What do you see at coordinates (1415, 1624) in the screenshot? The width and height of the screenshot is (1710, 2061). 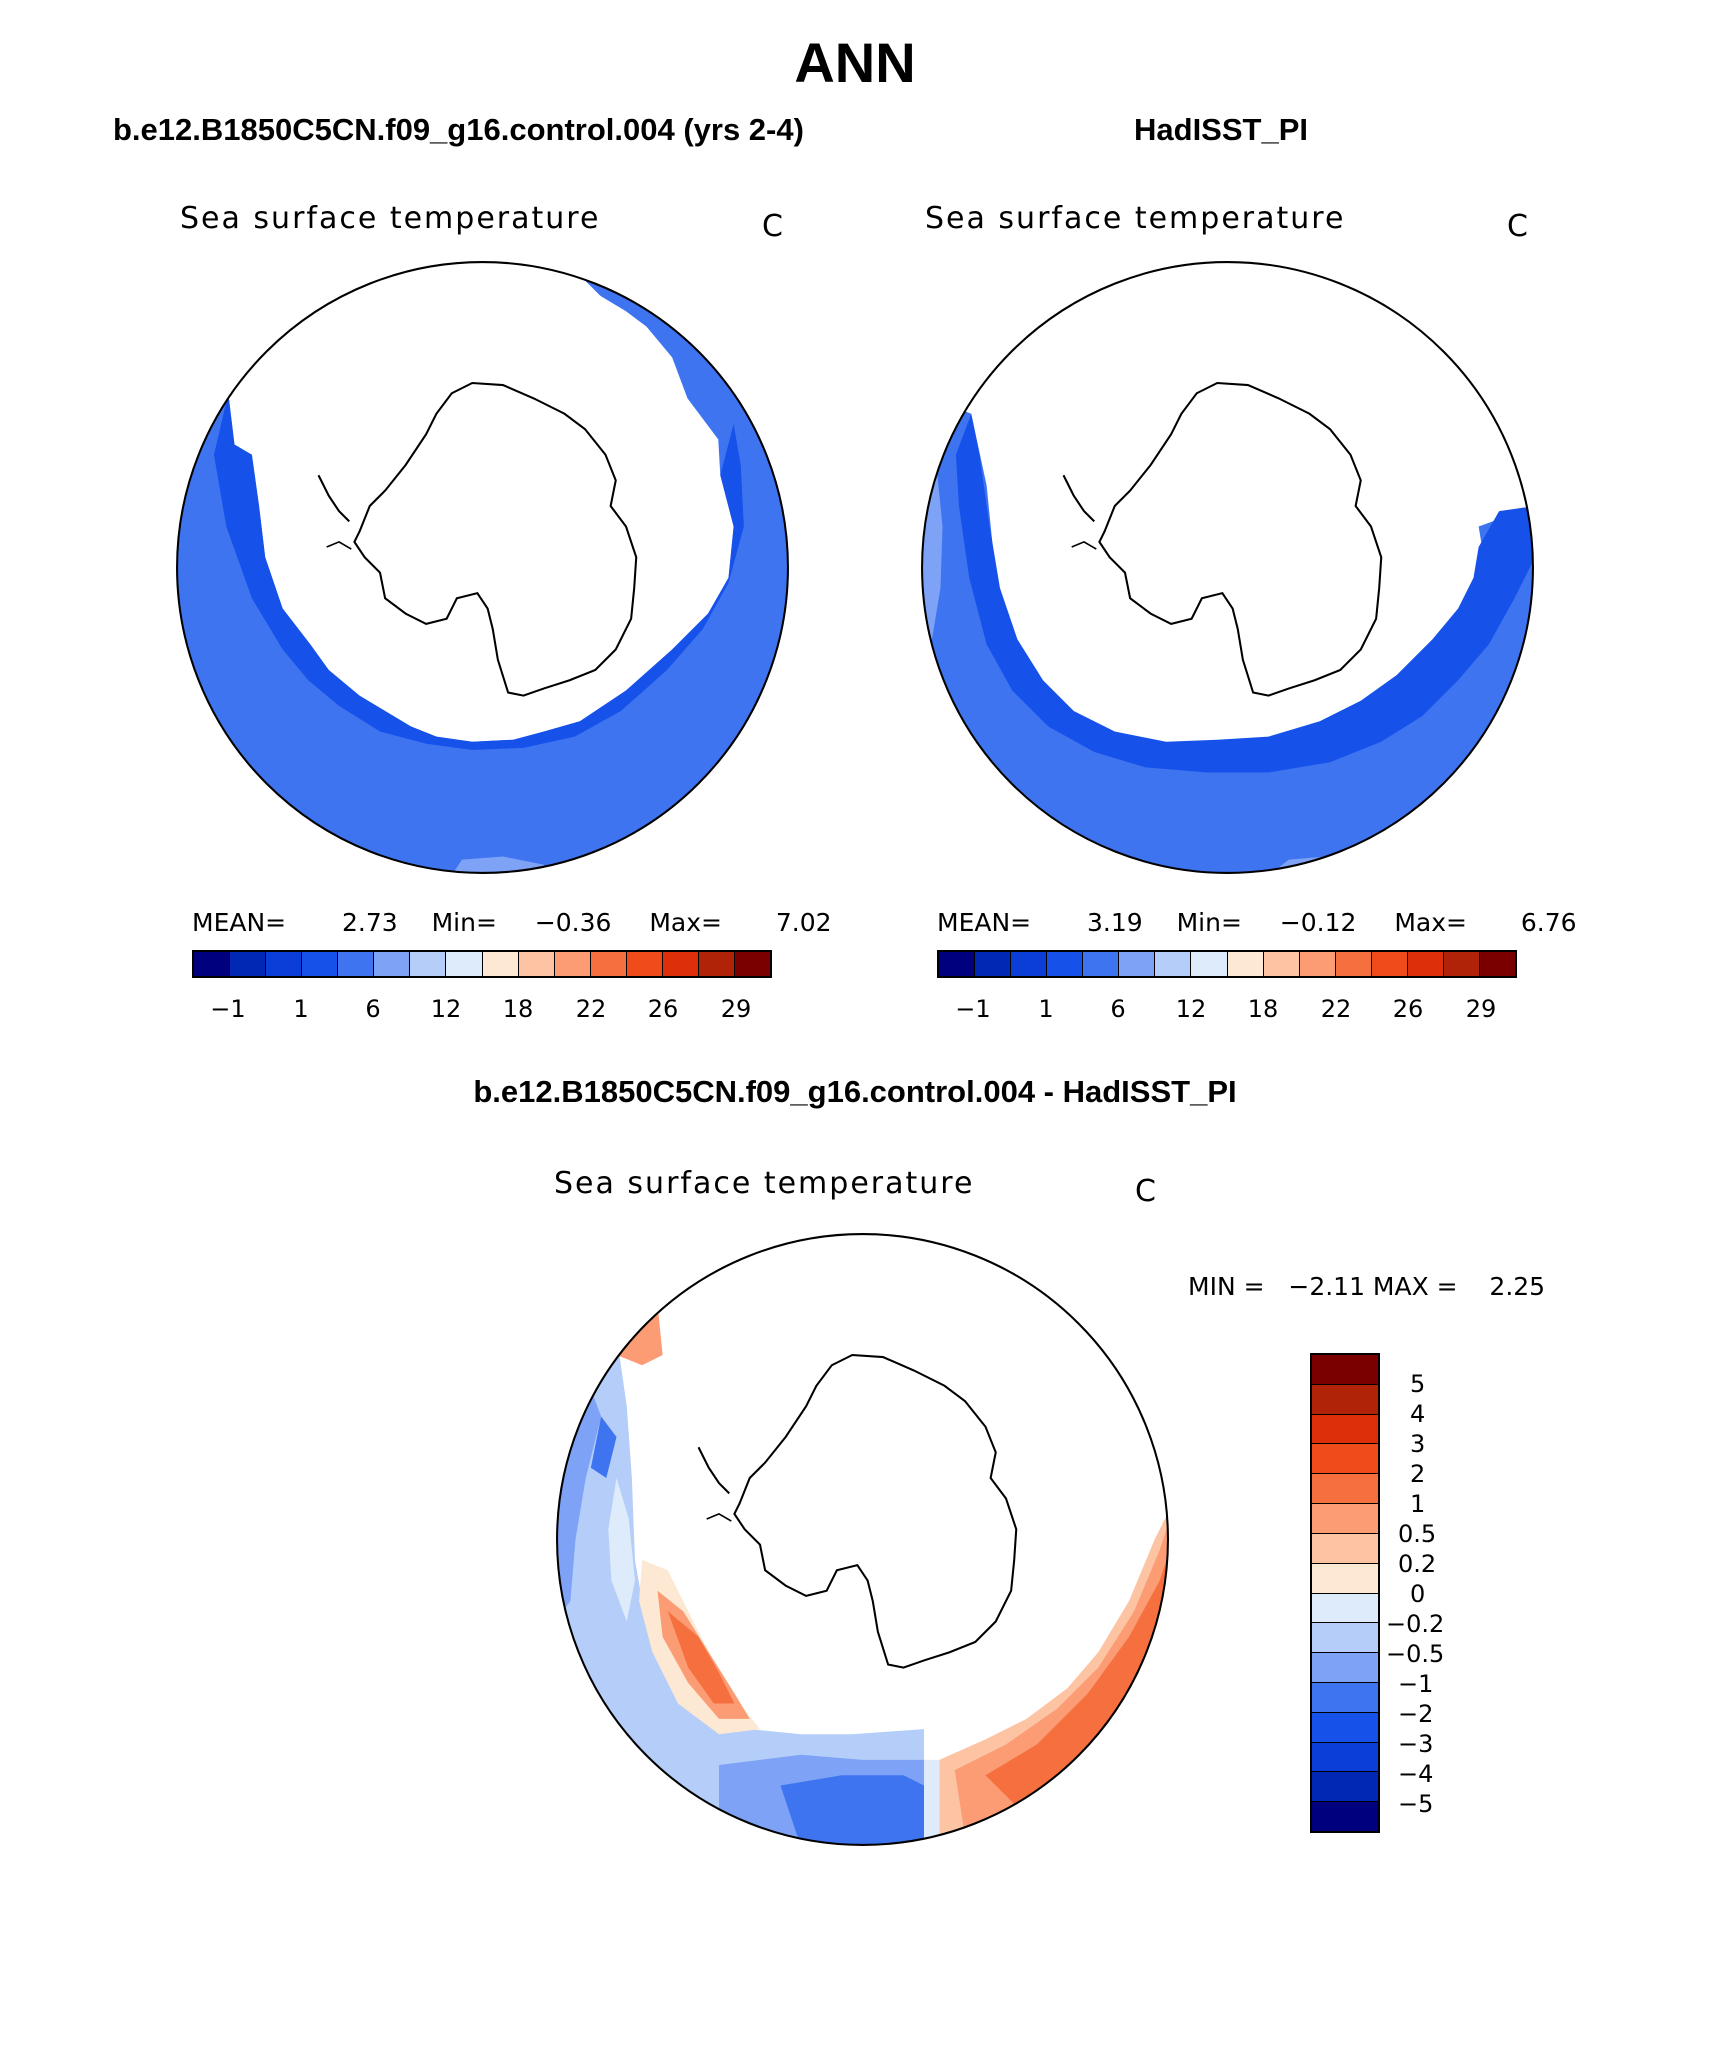 I see `diff-tick-label: −0.2` at bounding box center [1415, 1624].